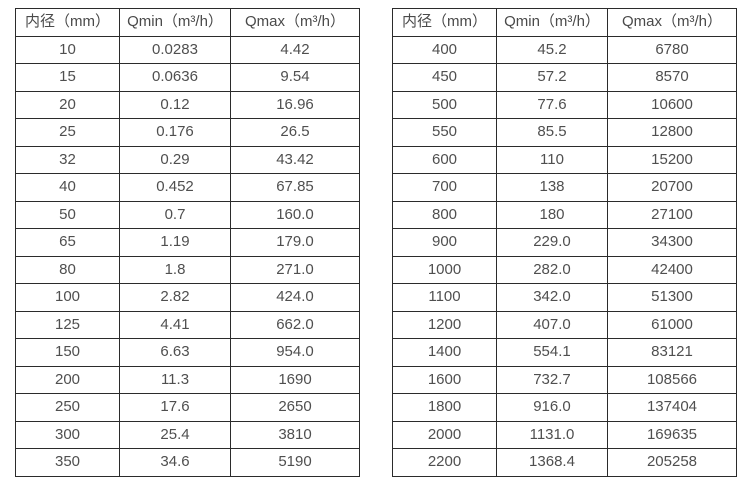  What do you see at coordinates (67, 22) in the screenshot?
I see `column-header-diameter: 内径（mm）` at bounding box center [67, 22].